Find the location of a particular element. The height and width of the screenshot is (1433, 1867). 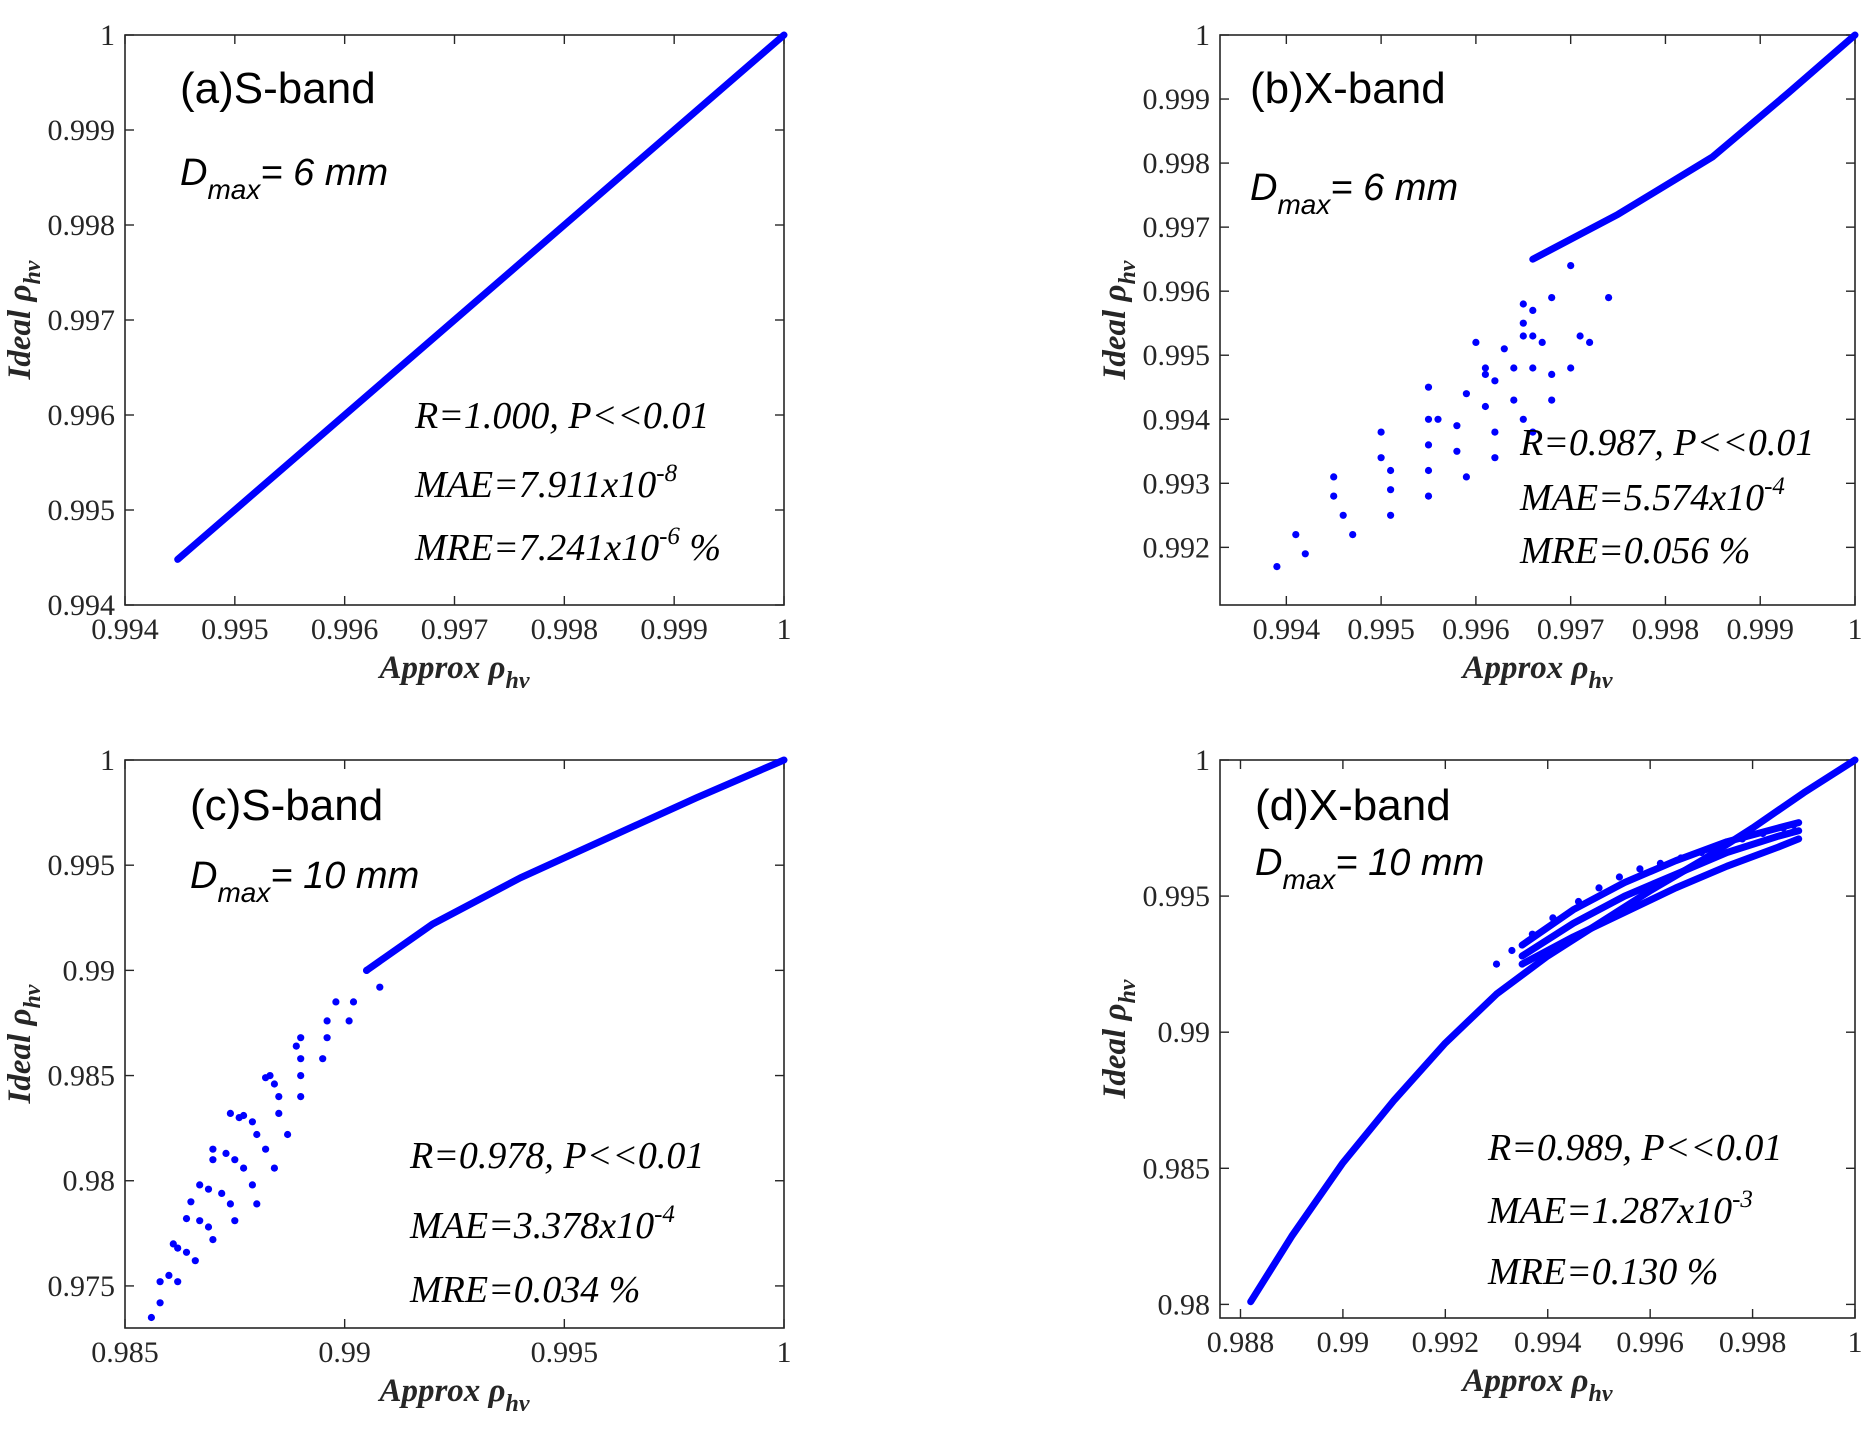

stat-line: MRE=7.241x10-6 % is located at coordinates (567, 546).